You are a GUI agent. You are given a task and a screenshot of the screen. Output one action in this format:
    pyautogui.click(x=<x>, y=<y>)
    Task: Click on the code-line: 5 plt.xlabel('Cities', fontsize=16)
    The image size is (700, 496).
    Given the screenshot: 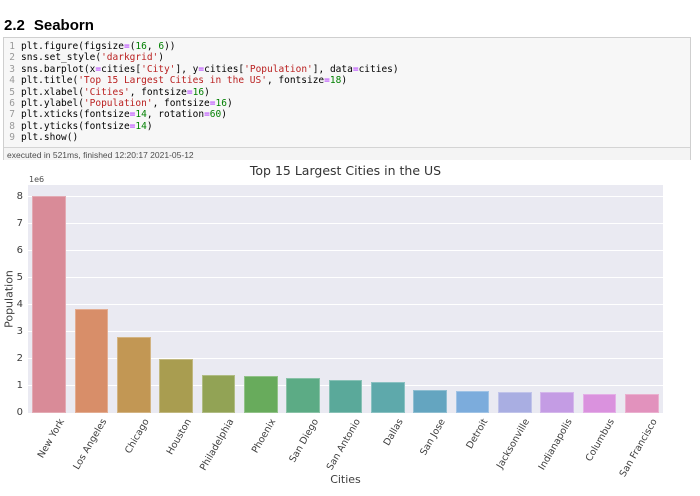 What is the action you would take?
    pyautogui.click(x=347, y=92)
    